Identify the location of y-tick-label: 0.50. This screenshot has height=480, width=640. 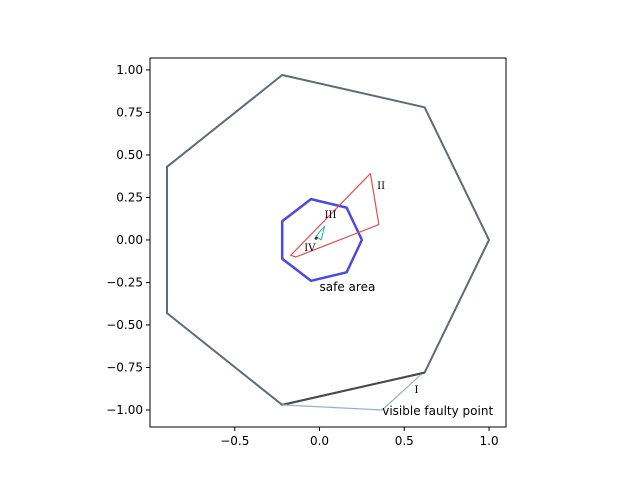
(129, 155).